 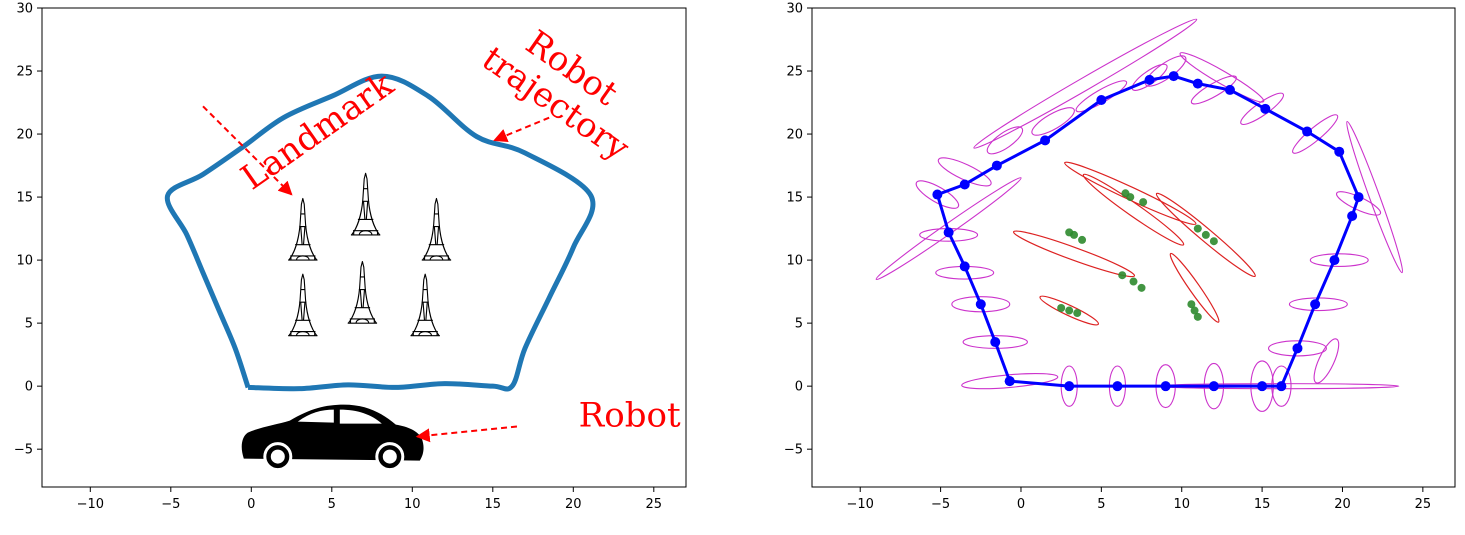 I want to click on right-x-tick-label: 10, so click(x=1181, y=504).